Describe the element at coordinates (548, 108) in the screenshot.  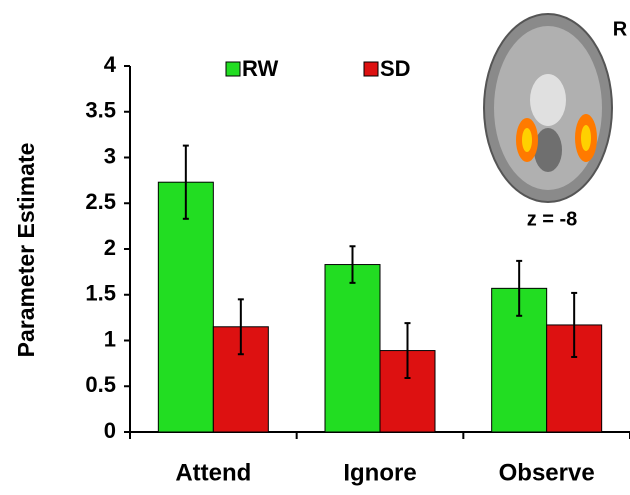
I see `brain-image` at that location.